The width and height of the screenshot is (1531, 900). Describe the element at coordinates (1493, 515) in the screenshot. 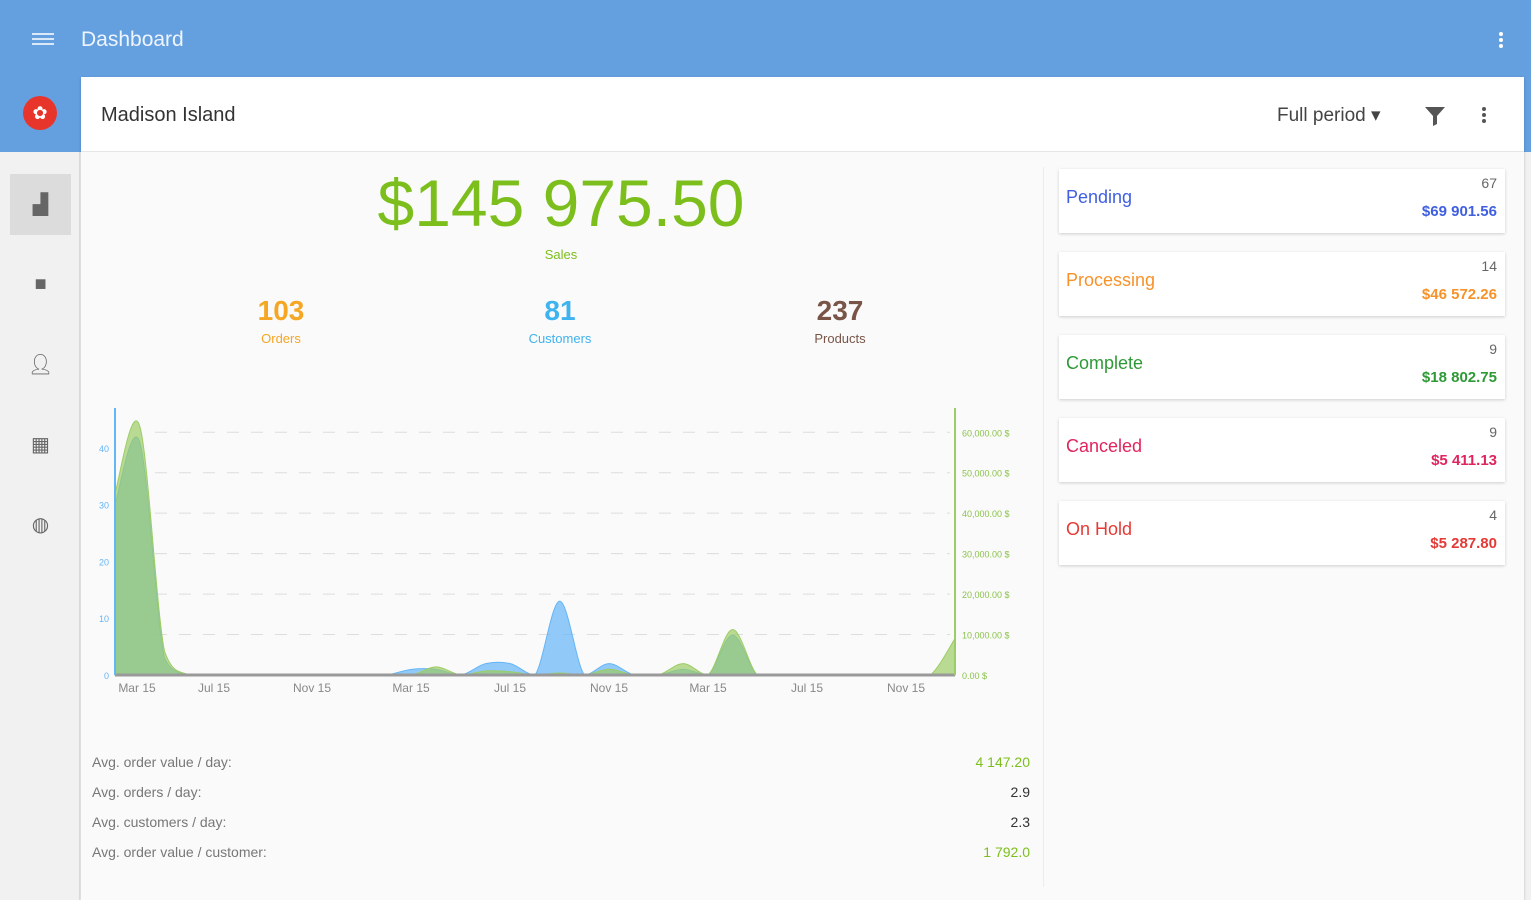

I see `status-count: 4` at that location.